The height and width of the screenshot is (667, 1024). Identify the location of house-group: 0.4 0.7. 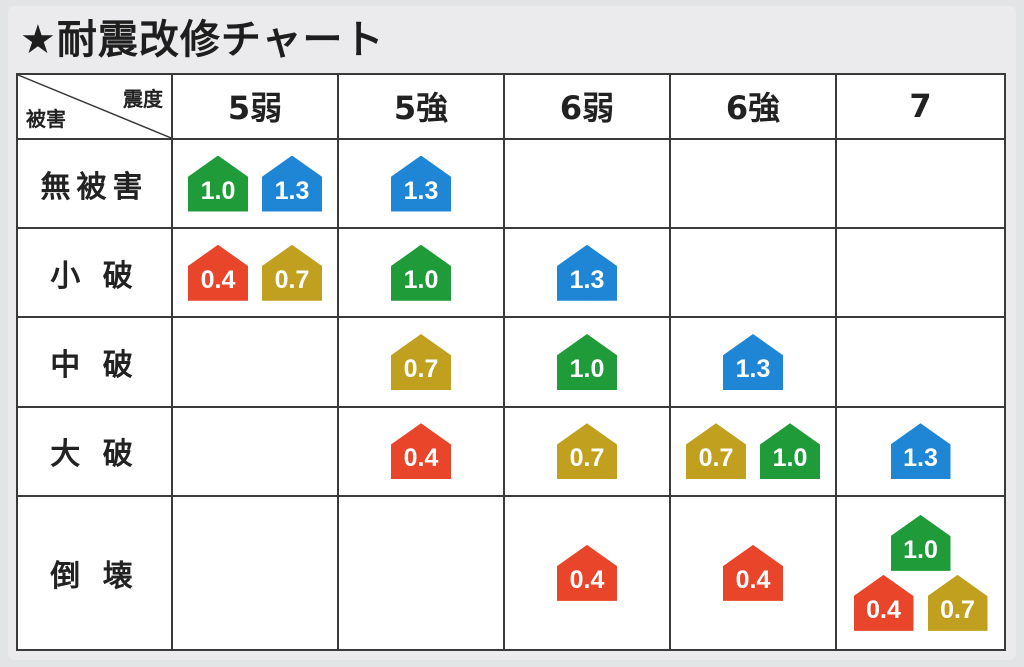
(255, 272).